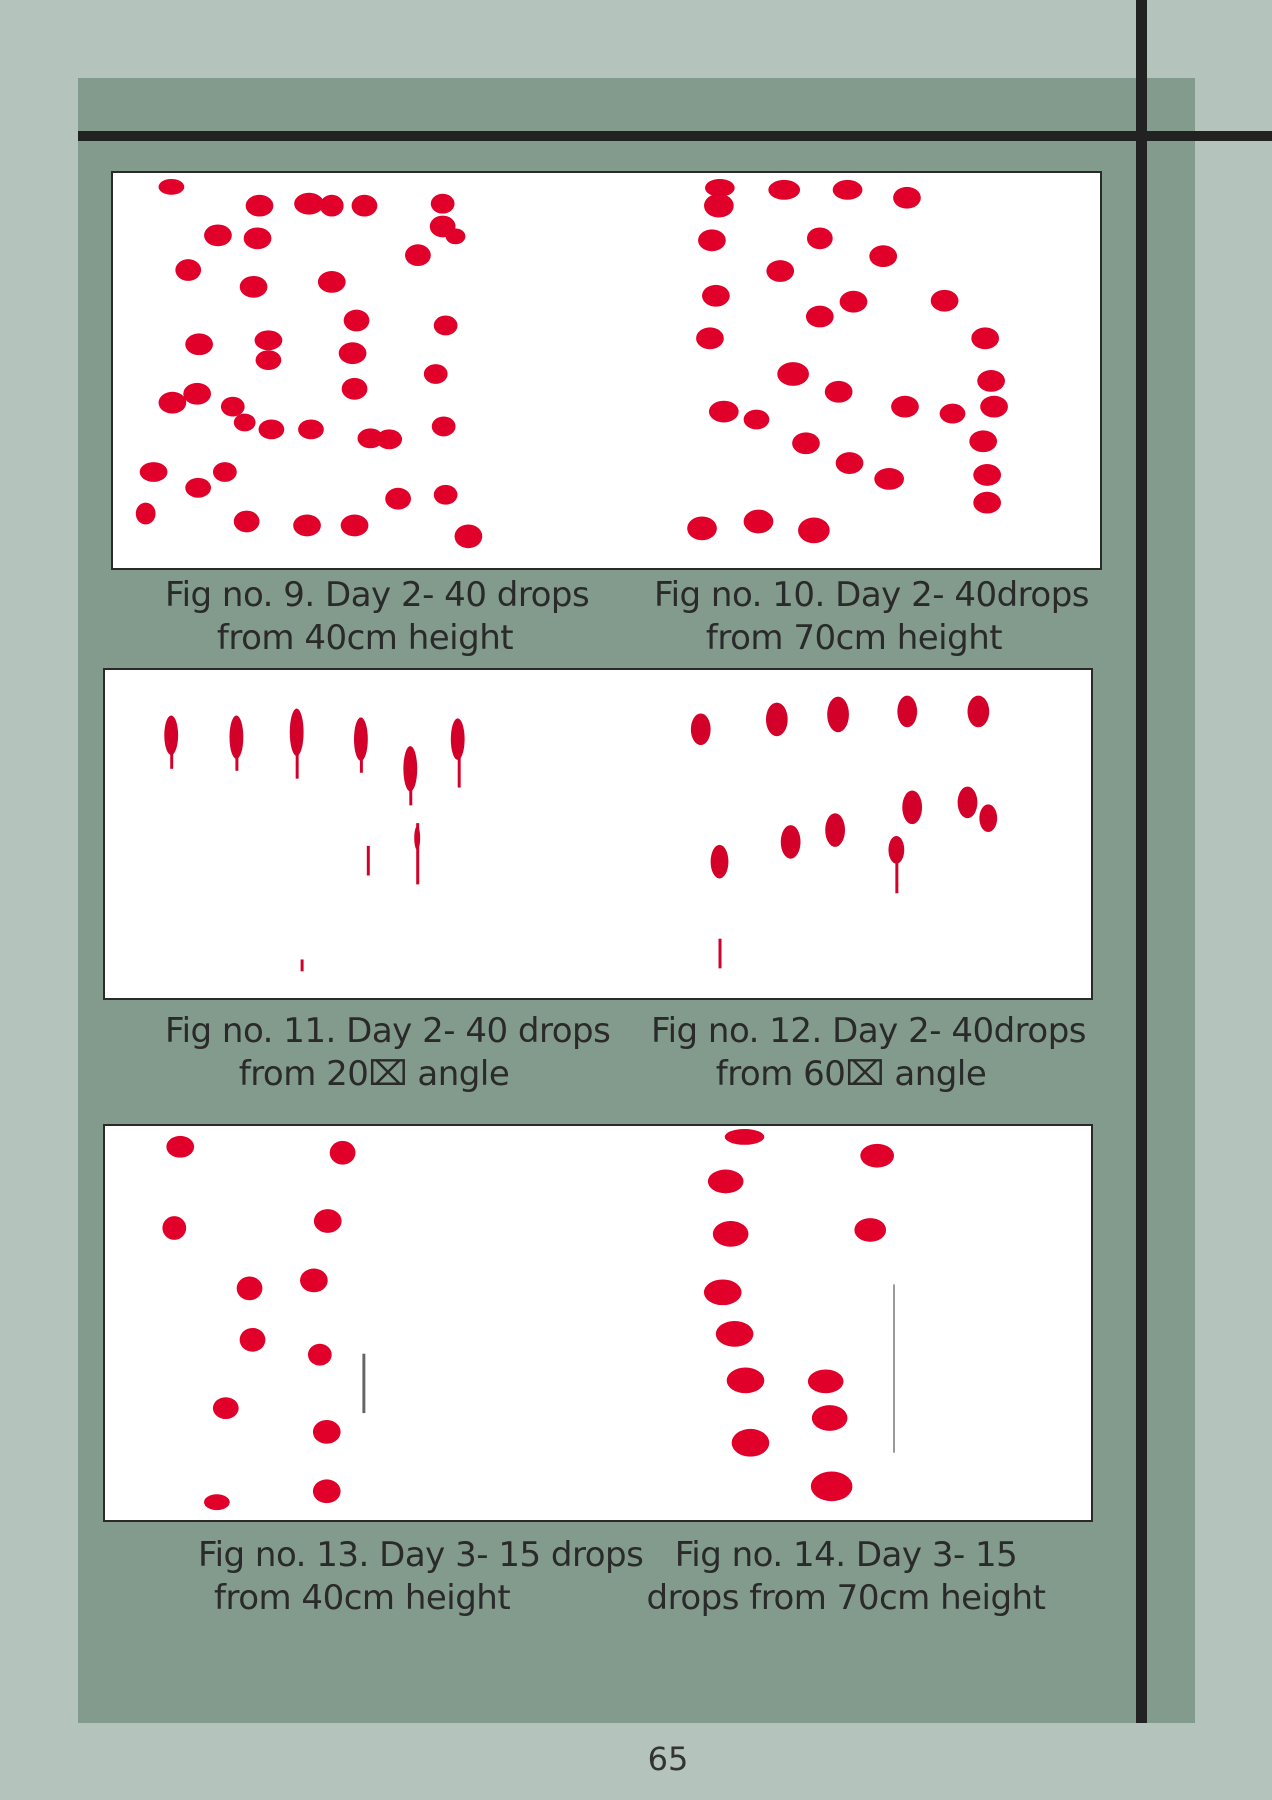 This screenshot has height=1800, width=1272. I want to click on caption-fig-12-line1: Fig no. 12. Day 2- 40drops, so click(869, 1031).